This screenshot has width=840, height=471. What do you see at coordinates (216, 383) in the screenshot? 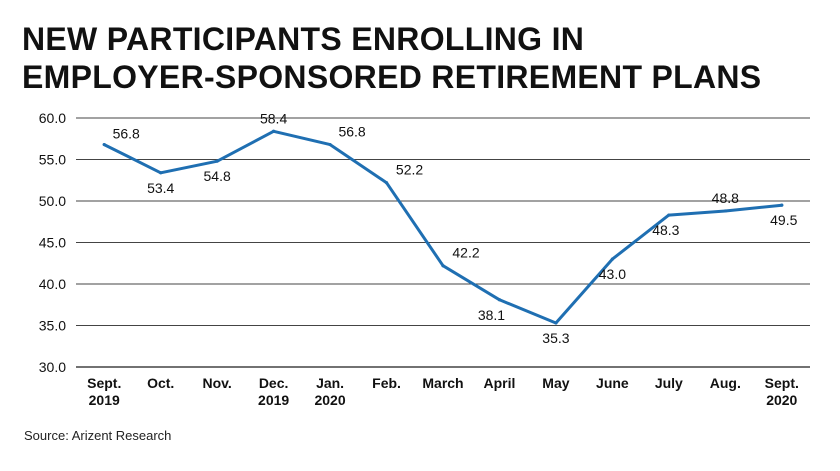
I see `x-tick-label: Nov.` at bounding box center [216, 383].